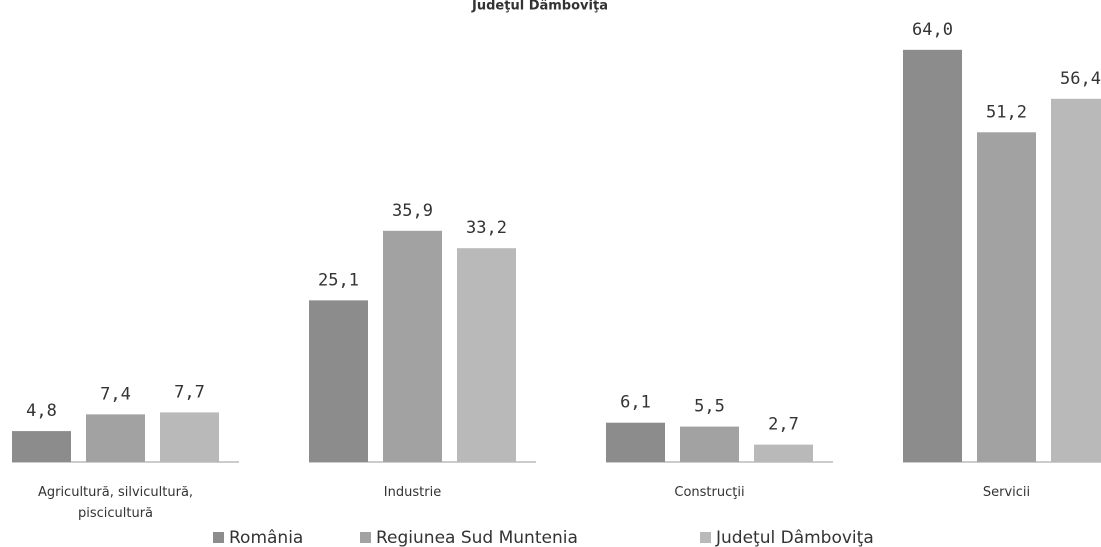  I want to click on x-tick-label: Servicii, so click(1006, 492).